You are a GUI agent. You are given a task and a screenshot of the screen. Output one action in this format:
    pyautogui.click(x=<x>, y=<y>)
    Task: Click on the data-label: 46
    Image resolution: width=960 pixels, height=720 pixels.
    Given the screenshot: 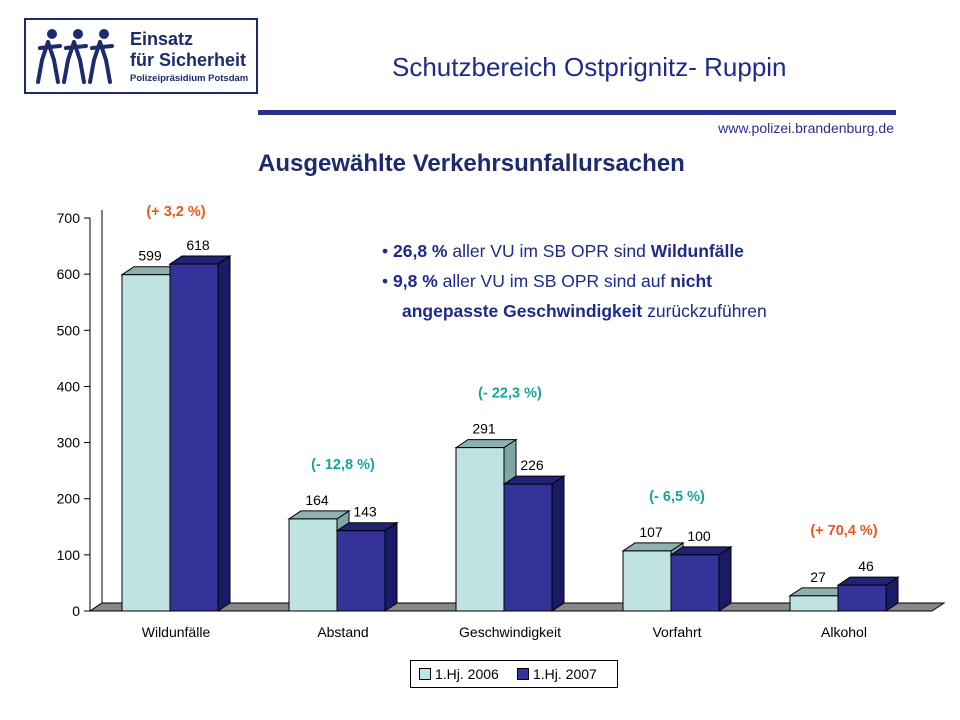 What is the action you would take?
    pyautogui.click(x=866, y=566)
    